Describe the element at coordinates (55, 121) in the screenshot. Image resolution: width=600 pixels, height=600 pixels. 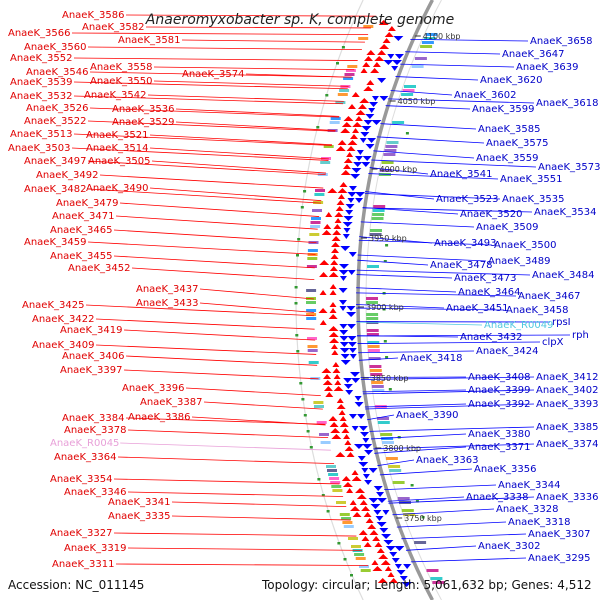
I see `gene-label-left: AnaeK_3522` at that location.